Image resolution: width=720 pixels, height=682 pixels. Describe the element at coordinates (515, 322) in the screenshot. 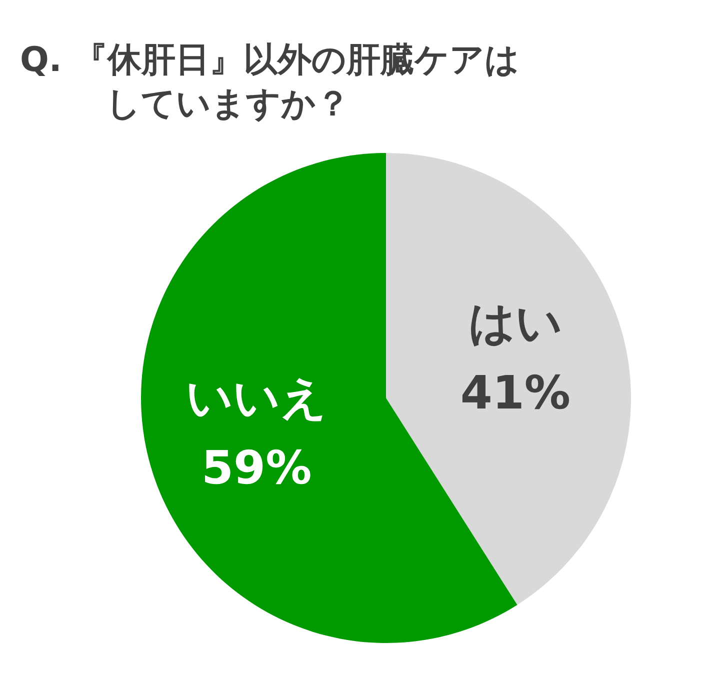

I see `slice-label: はい` at that location.